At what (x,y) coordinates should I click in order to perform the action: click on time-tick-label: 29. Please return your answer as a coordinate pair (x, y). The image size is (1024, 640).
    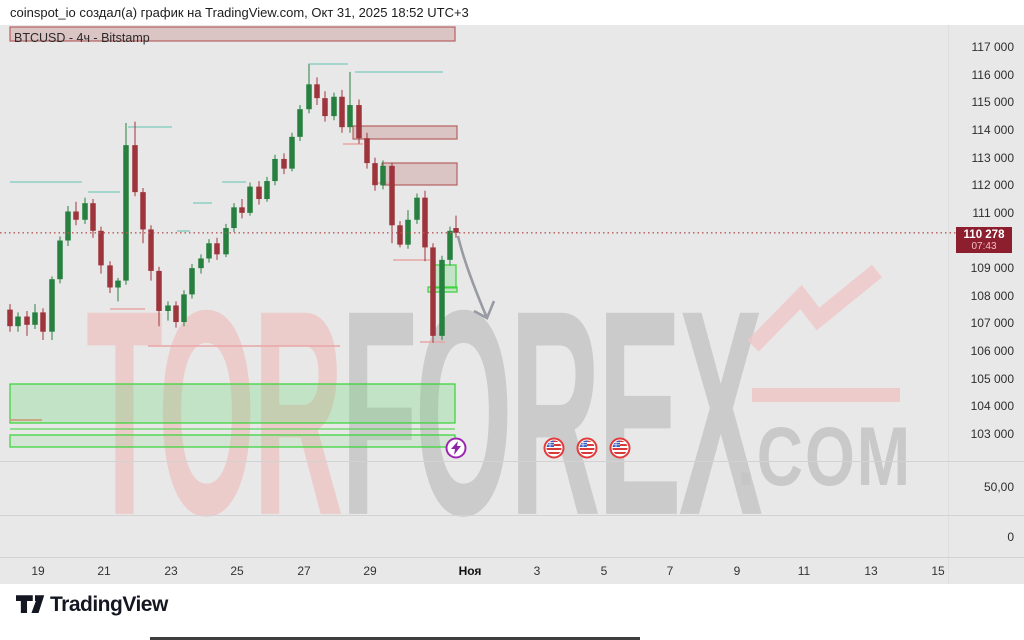
    Looking at the image, I should click on (370, 571).